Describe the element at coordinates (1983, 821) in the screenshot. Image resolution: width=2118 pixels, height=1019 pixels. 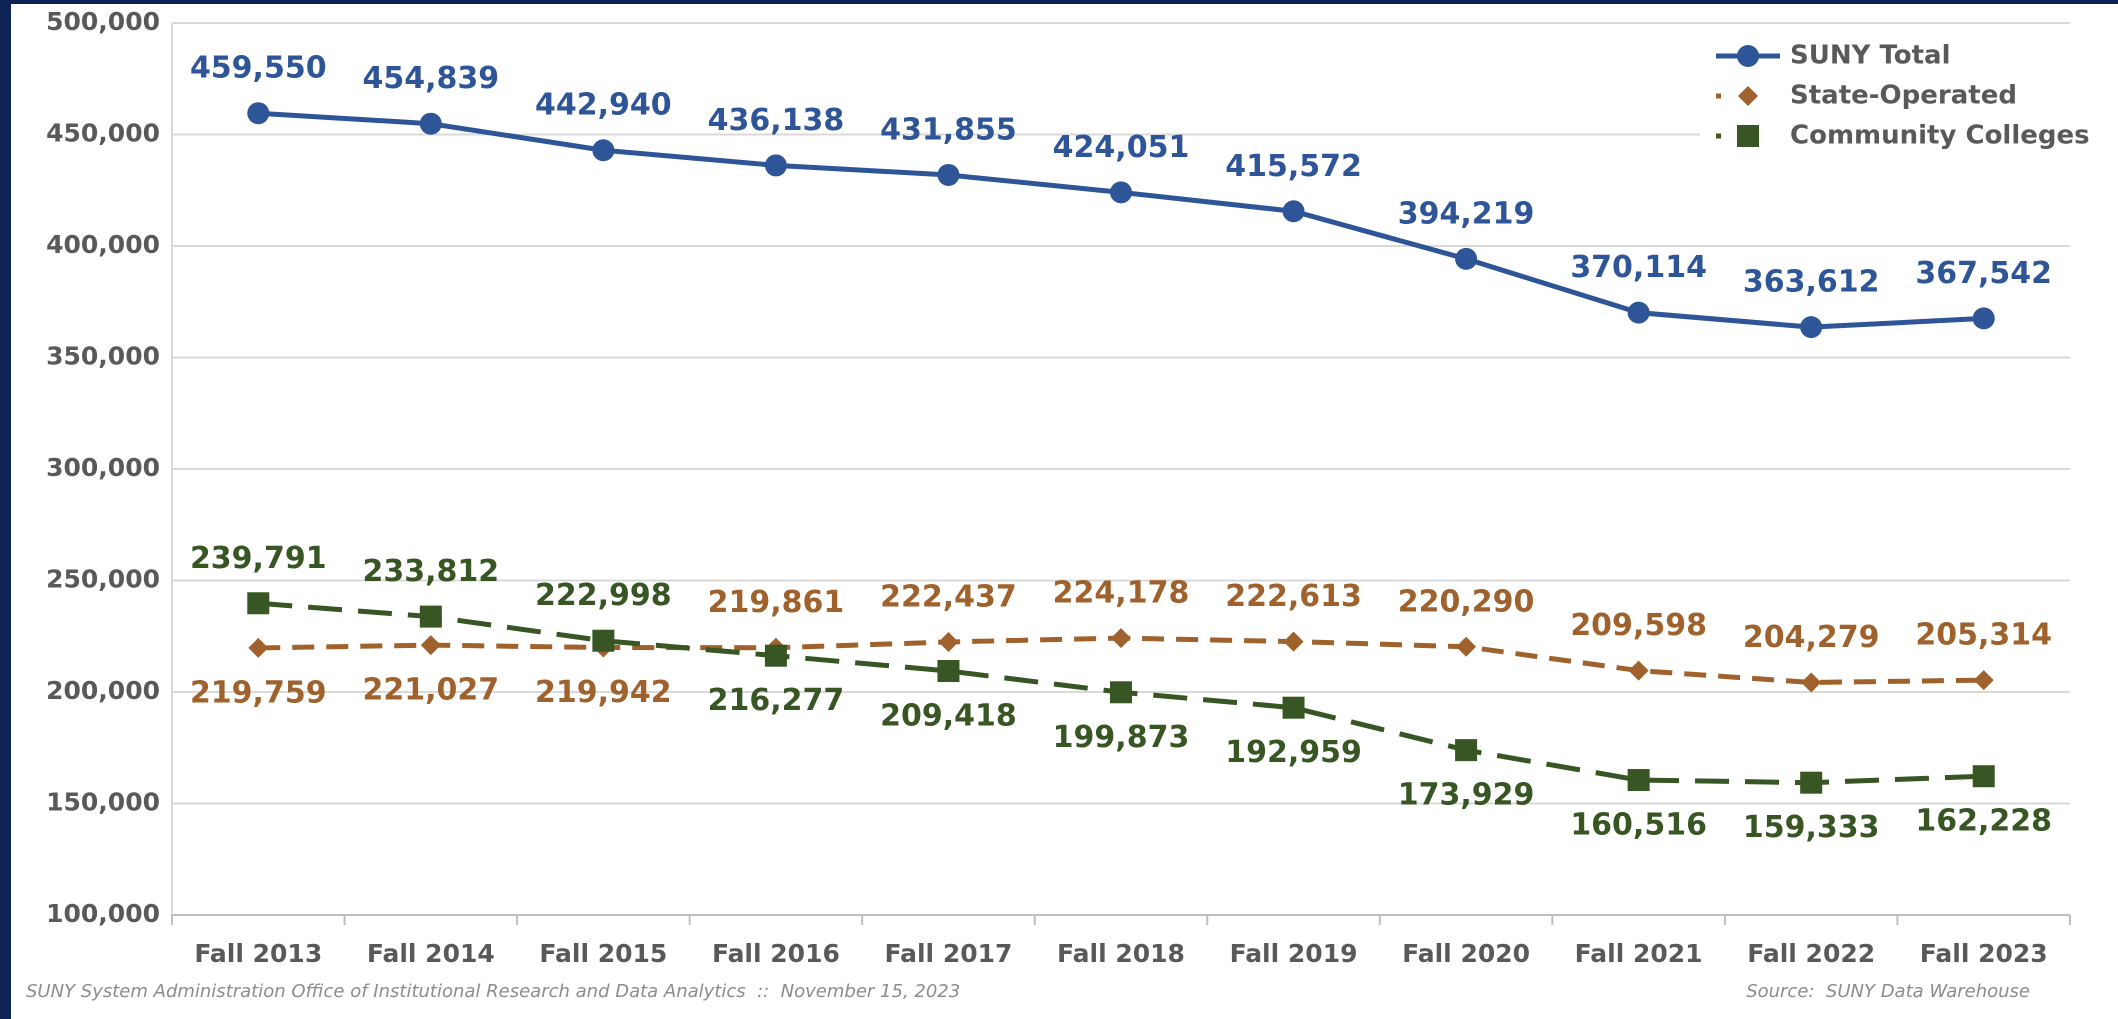
I see `data-label: 162,228` at that location.